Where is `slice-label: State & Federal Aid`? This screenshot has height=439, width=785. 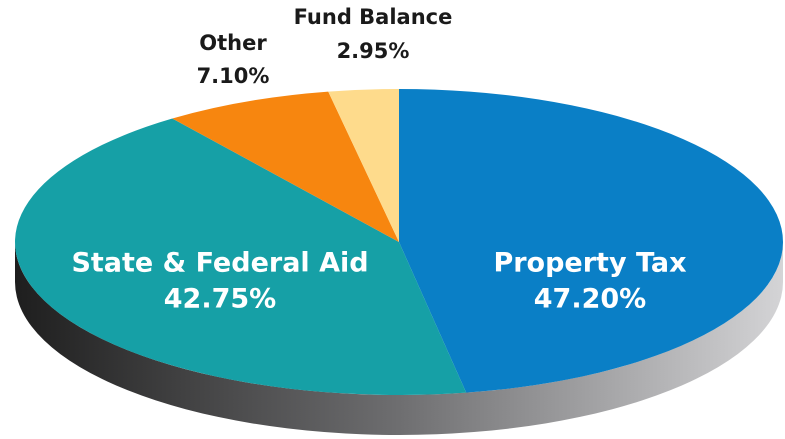
slice-label: State & Federal Aid is located at coordinates (219, 263).